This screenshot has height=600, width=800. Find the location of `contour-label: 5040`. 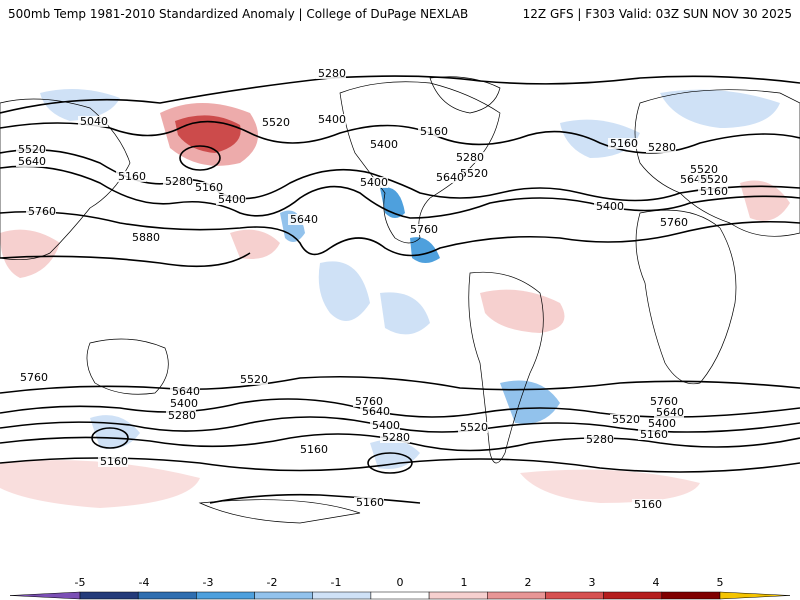

contour-label: 5040 is located at coordinates (94, 121).